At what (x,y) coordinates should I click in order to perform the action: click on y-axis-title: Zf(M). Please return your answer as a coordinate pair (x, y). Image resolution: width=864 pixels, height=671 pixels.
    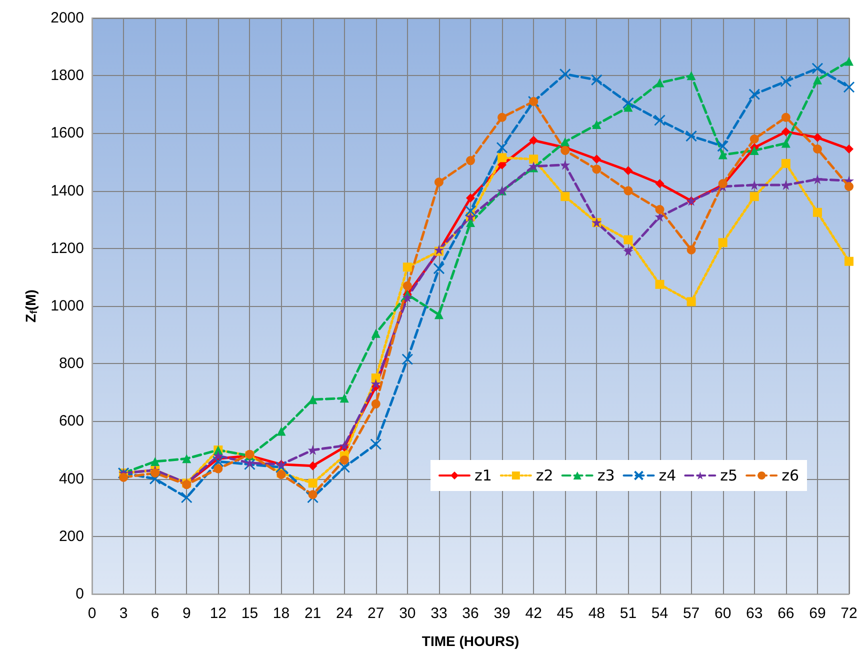
    Looking at the image, I should click on (31, 306).